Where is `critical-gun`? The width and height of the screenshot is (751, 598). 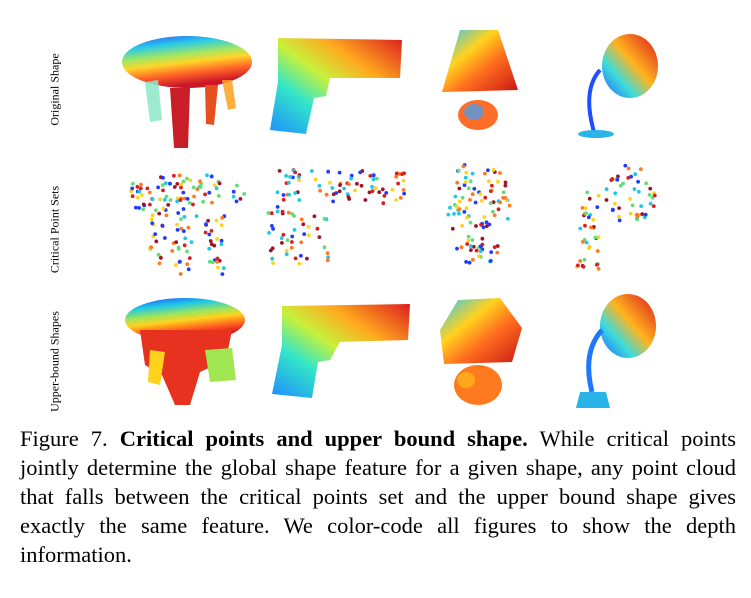
critical-gun is located at coordinates (336, 217).